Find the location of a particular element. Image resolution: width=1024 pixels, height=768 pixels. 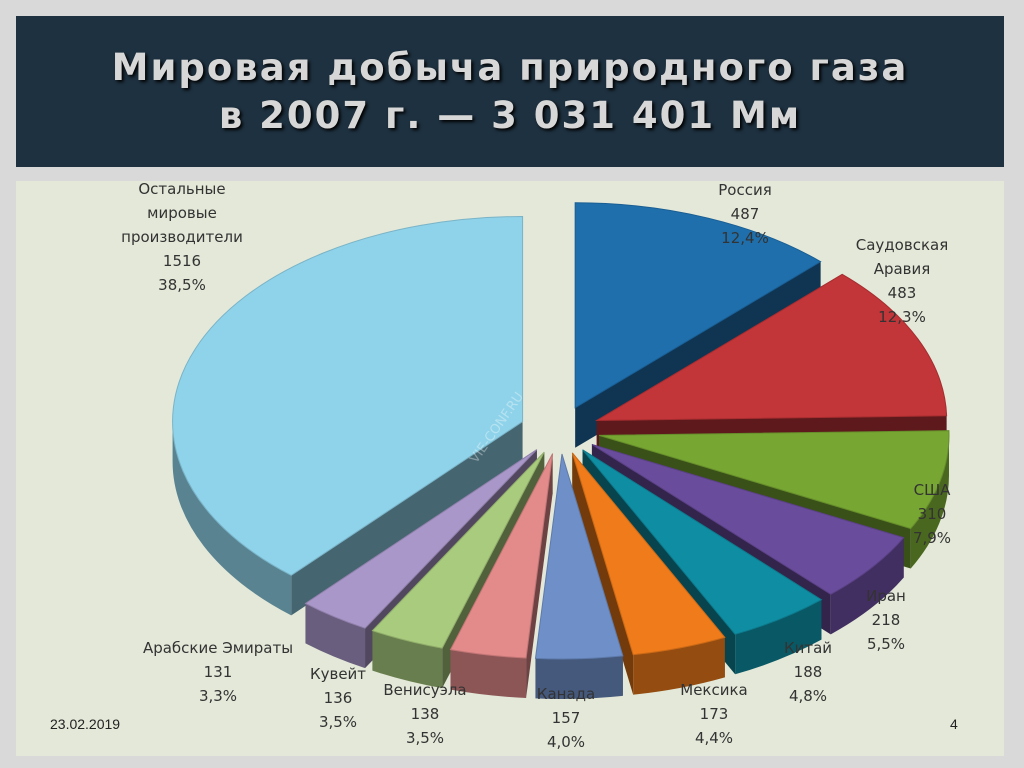

label-value-2: 310 is located at coordinates (932, 514).